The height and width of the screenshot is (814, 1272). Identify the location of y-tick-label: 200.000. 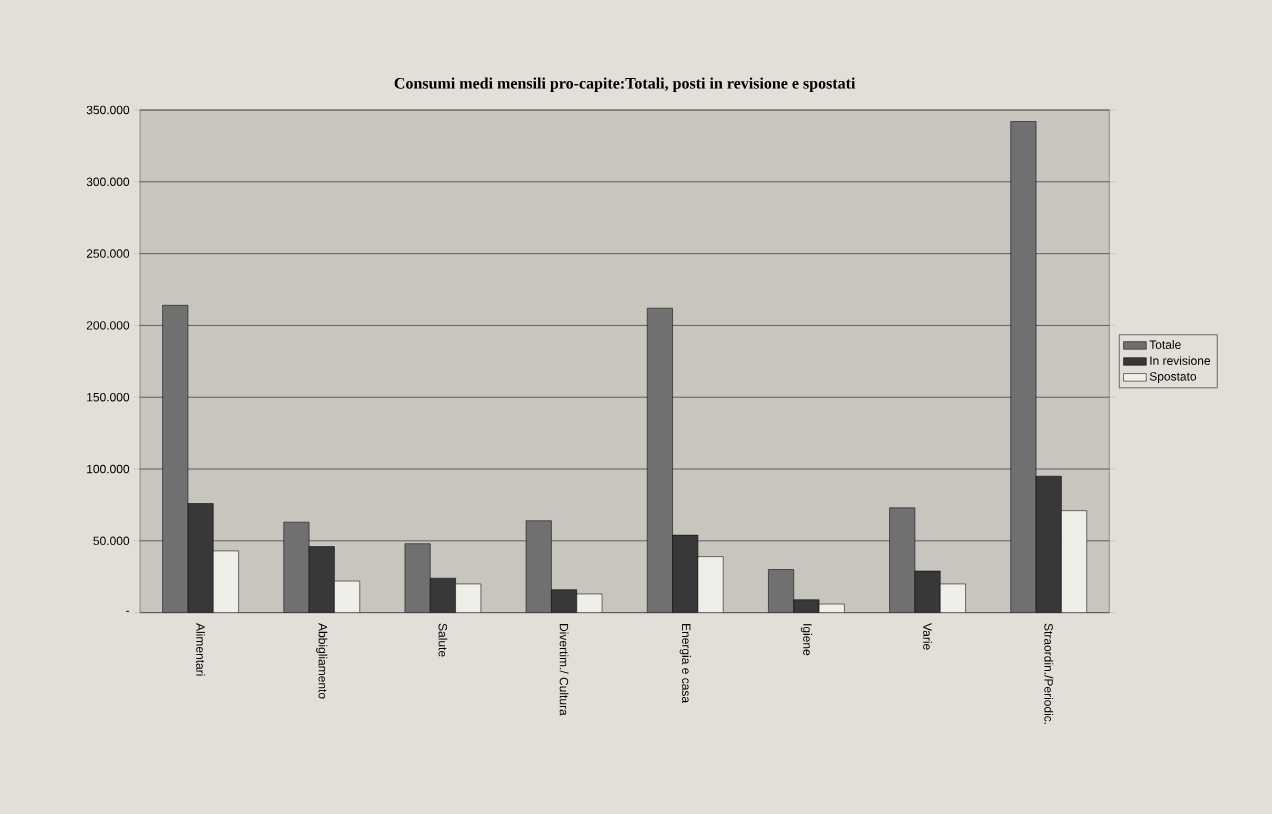
(108, 325).